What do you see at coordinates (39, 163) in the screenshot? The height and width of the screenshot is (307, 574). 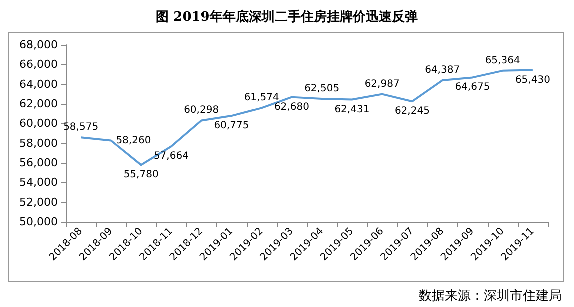 I see `y-tick-label: 56,000` at bounding box center [39, 163].